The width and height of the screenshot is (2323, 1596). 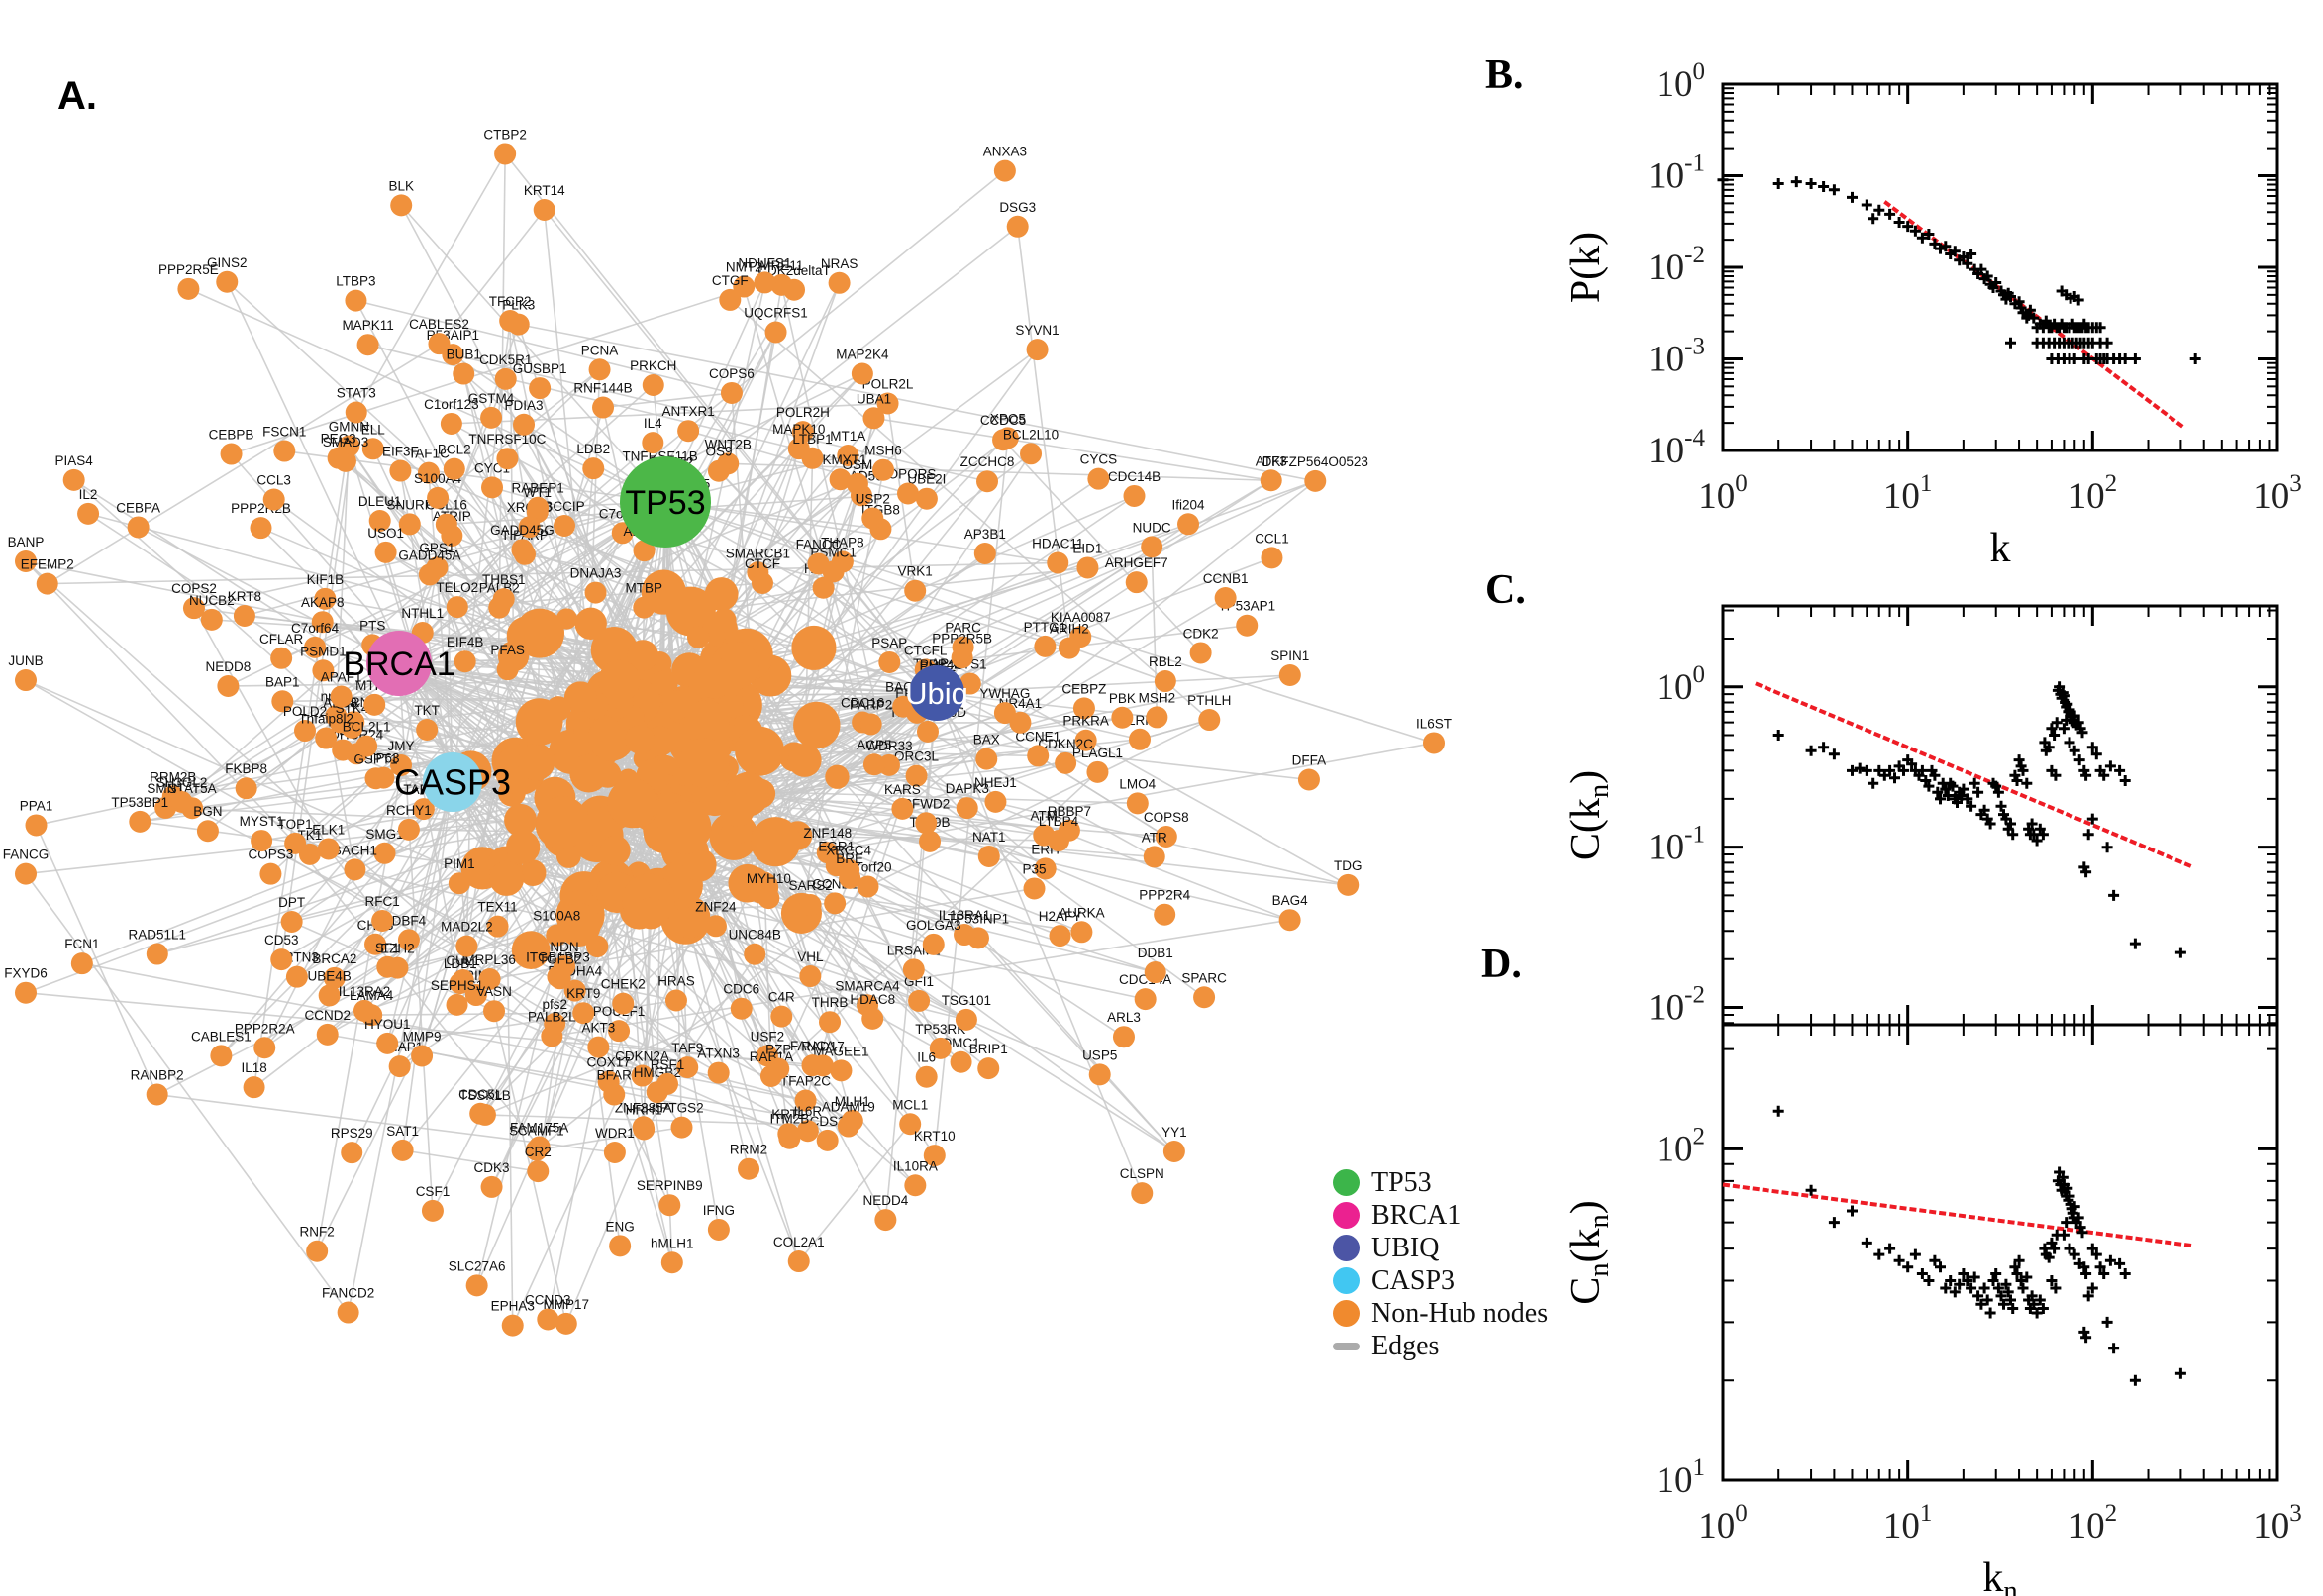 I want to click on network-node-label: HDAC8, so click(x=872, y=1000).